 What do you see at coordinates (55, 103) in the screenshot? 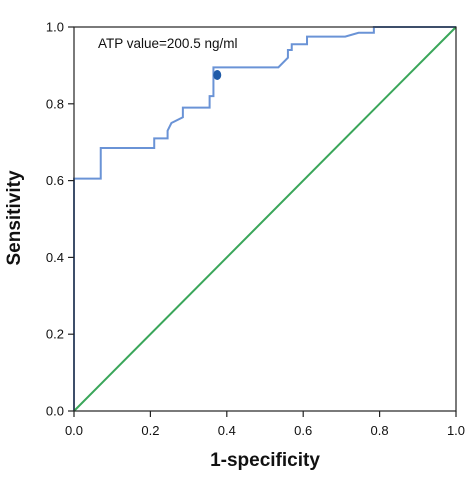
I see `y-tick-label: 0.8` at bounding box center [55, 103].